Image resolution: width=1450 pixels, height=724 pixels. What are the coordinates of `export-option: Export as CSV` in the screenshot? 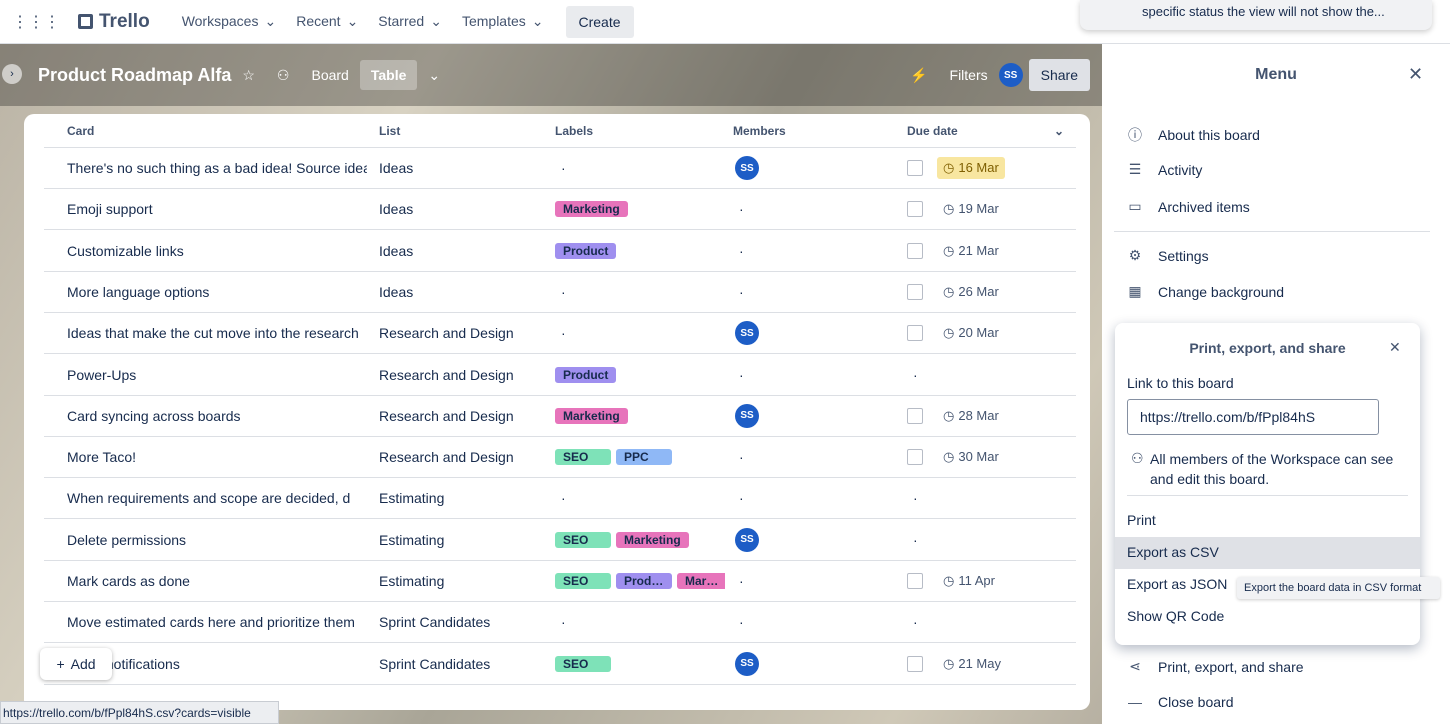 It's located at (1267, 553).